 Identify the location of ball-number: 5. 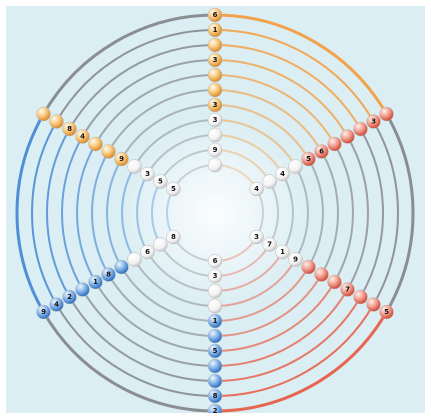
(215, 351).